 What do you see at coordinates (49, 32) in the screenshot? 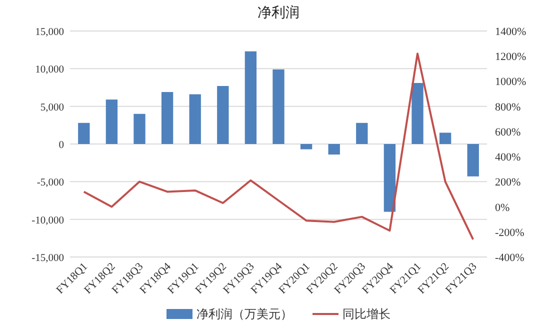
I see `y-tick-label: 15,000` at bounding box center [49, 32].